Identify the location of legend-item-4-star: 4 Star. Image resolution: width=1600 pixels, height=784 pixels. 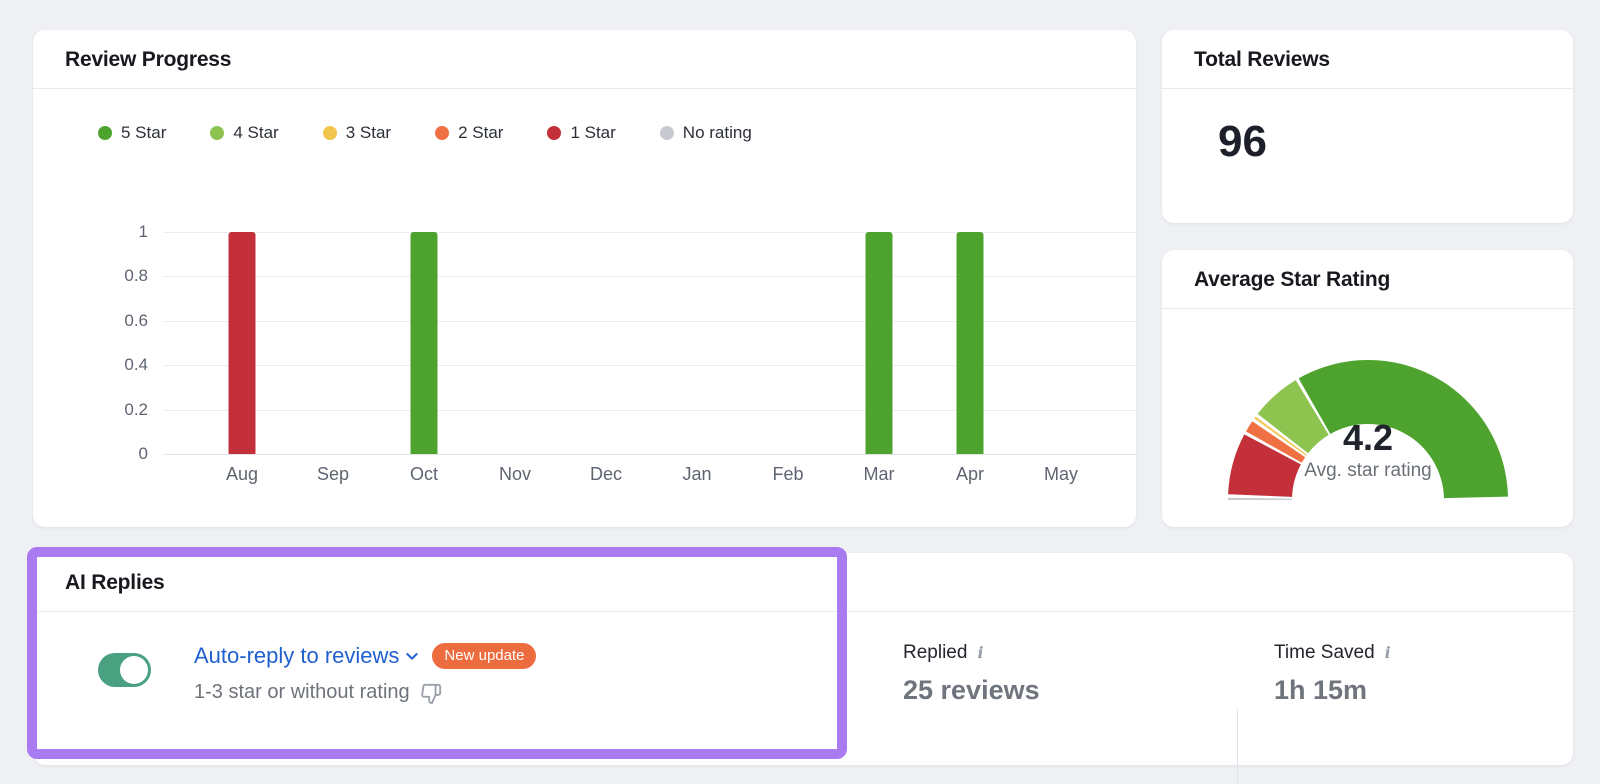
(244, 133).